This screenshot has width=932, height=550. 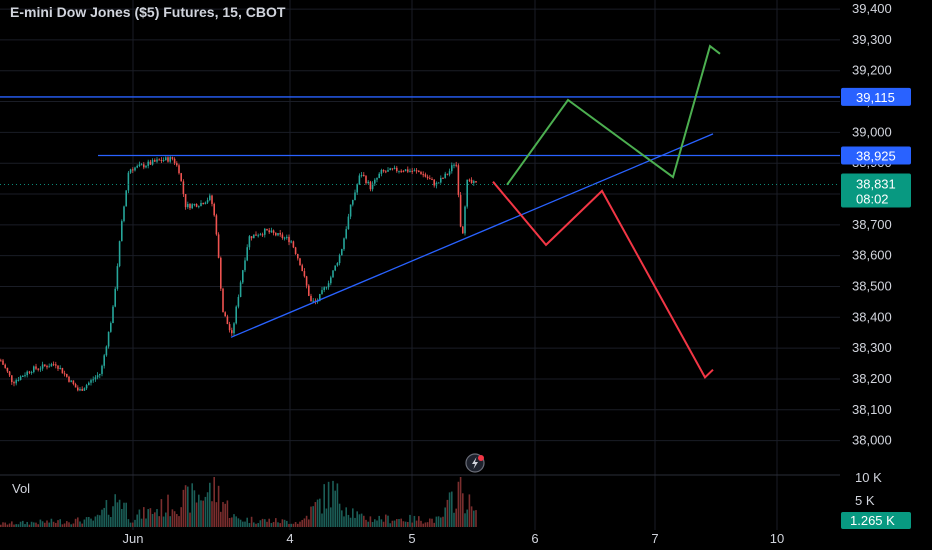 I want to click on volume-value-badge: 1.265 K, so click(x=876, y=520).